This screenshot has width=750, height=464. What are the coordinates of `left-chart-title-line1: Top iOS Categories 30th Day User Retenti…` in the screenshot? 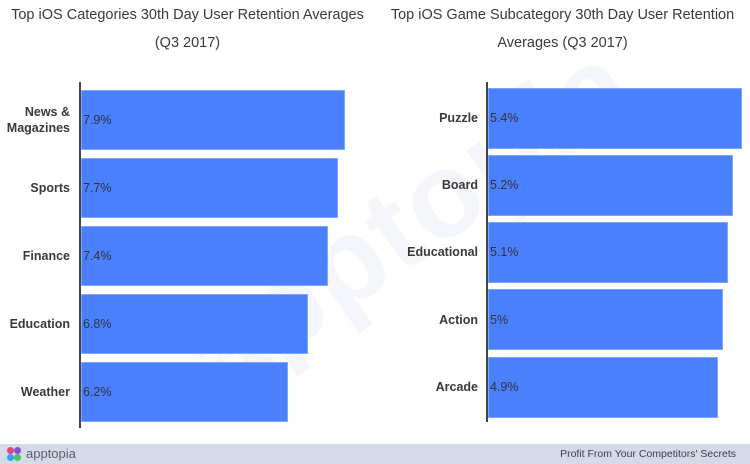 It's located at (187, 15).